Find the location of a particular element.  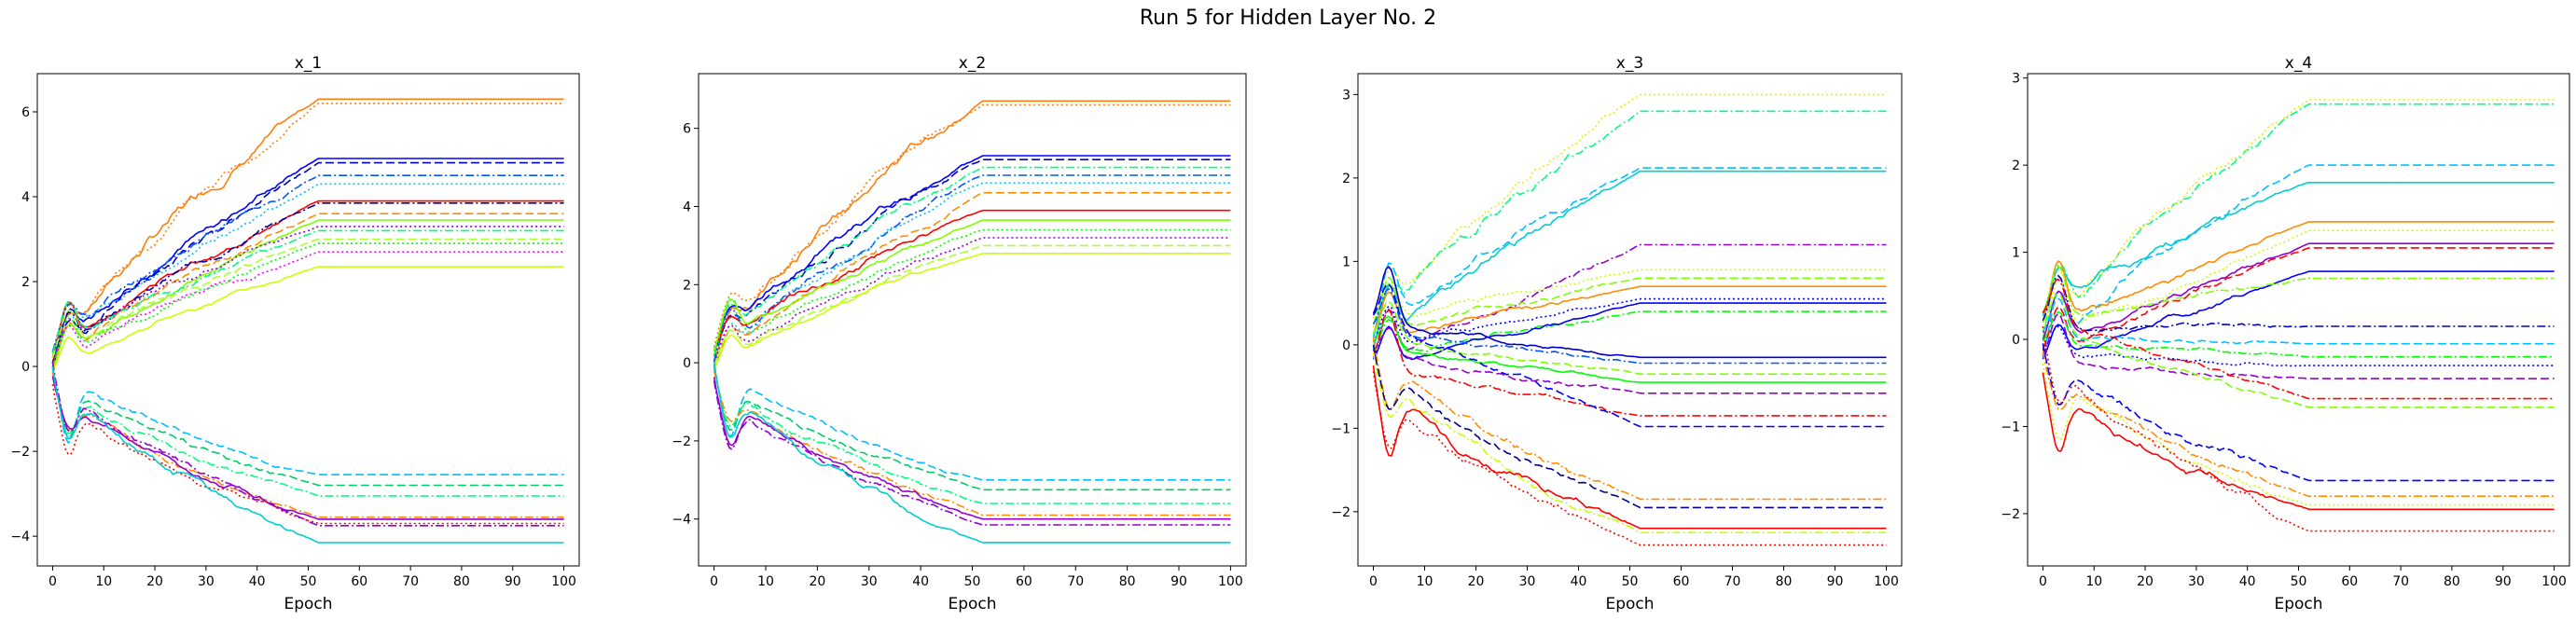

y-tick-label: 4 is located at coordinates (25, 197).